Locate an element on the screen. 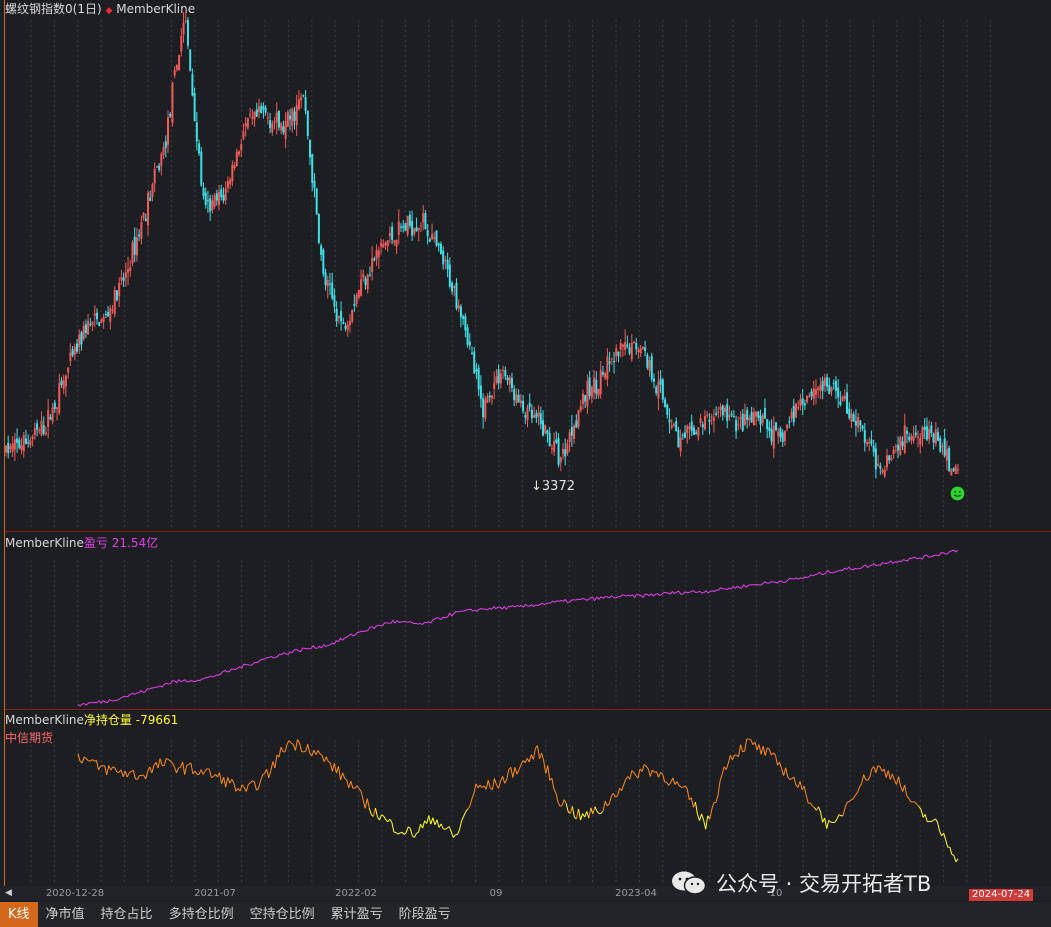 The width and height of the screenshot is (1051, 927). tab-kline: K线 is located at coordinates (19, 914).